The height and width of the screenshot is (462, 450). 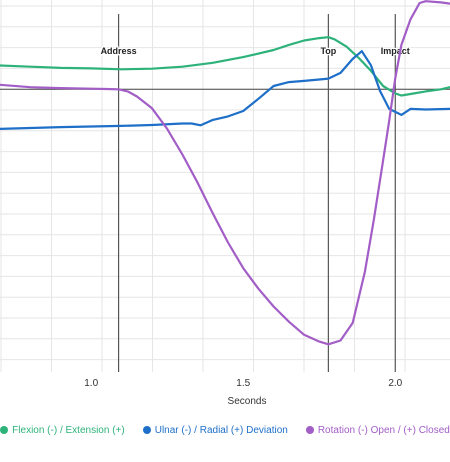 I want to click on x-axis-label: Seconds, so click(x=247, y=401).